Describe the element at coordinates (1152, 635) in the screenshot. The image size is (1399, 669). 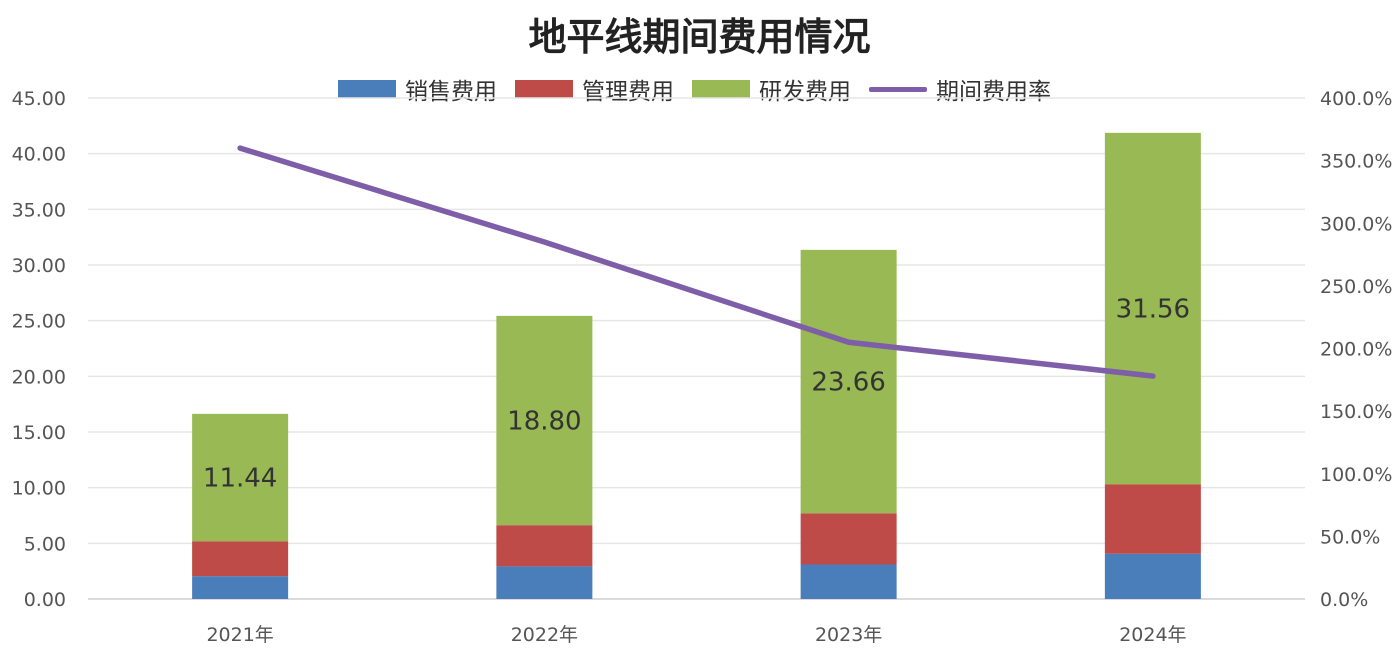
I see `x-tick-label: 2024年` at that location.